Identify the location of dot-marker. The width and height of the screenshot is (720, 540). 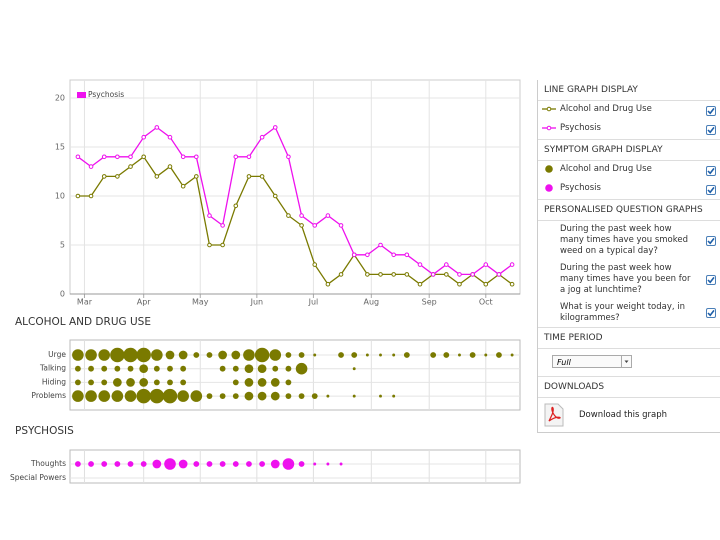
(549, 169).